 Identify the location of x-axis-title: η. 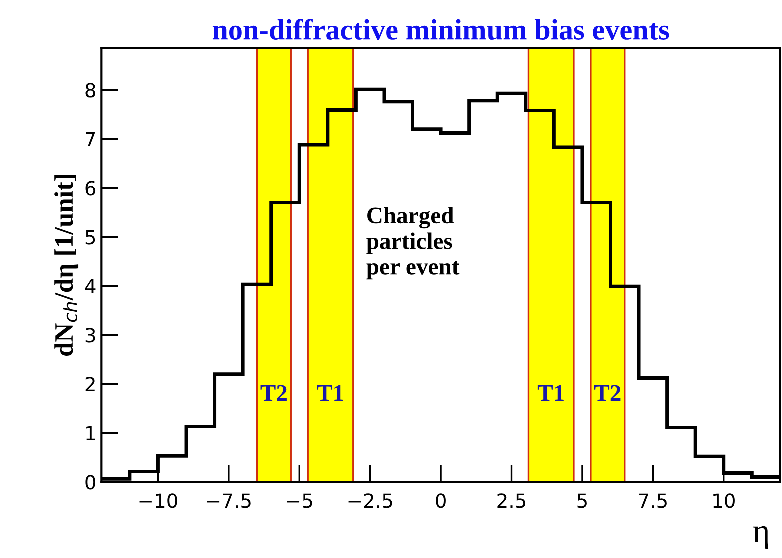
(761, 538).